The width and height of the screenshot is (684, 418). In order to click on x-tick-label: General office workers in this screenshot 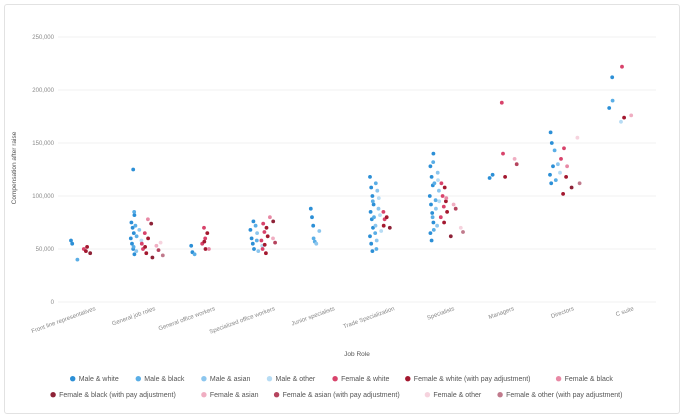, I will do `click(187, 319)`.